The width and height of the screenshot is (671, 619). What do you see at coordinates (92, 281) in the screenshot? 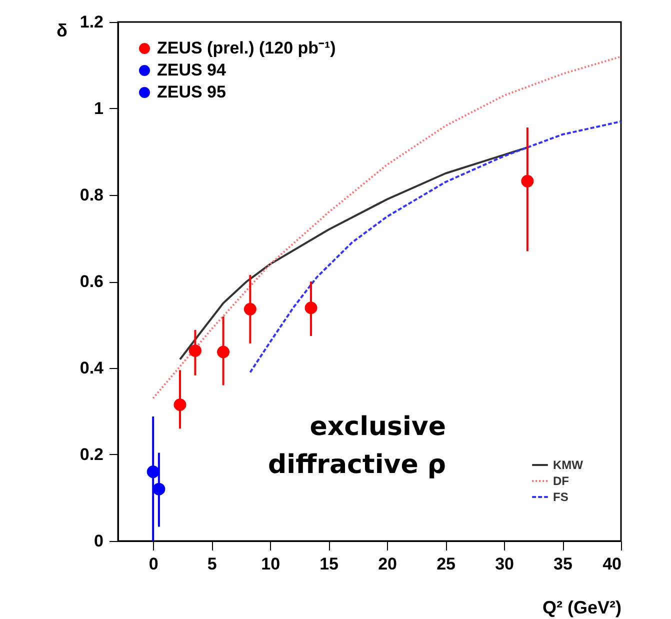
I see `y-tick-label: 0.6` at bounding box center [92, 281].